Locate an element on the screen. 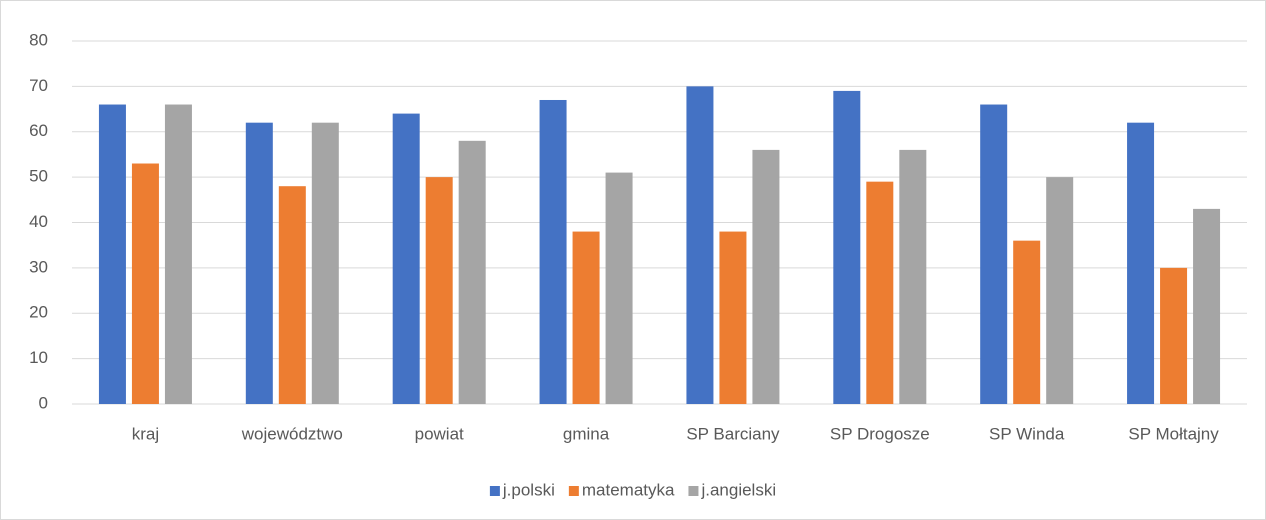  x-tick-label: SP Winda is located at coordinates (1027, 433).